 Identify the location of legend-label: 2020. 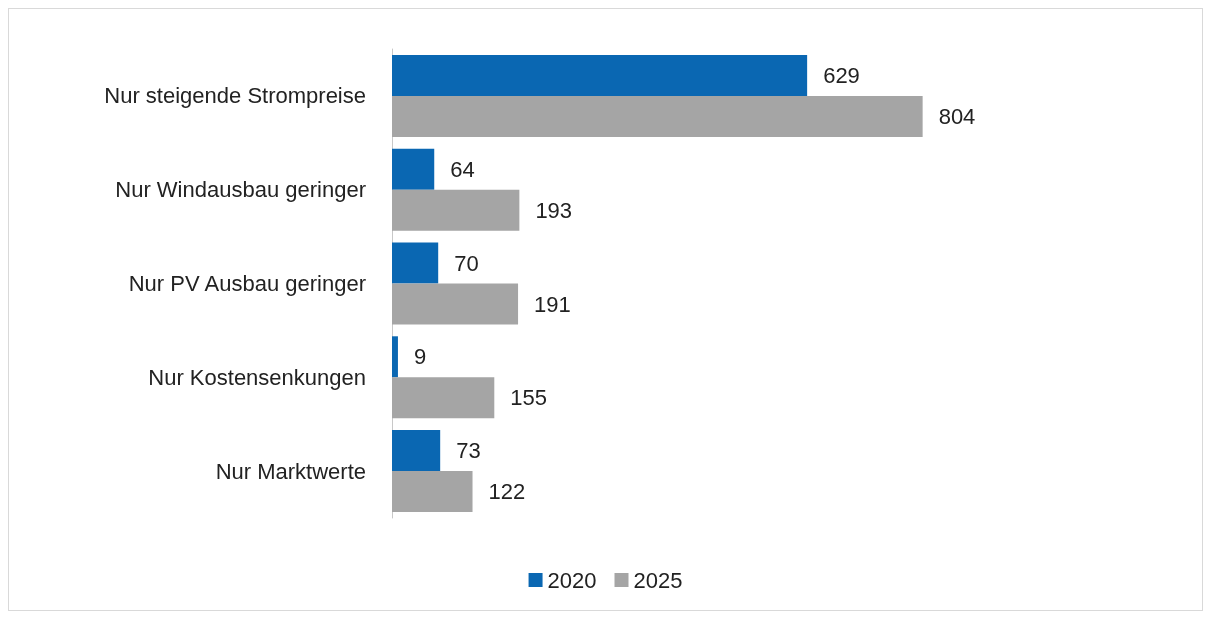
(572, 580).